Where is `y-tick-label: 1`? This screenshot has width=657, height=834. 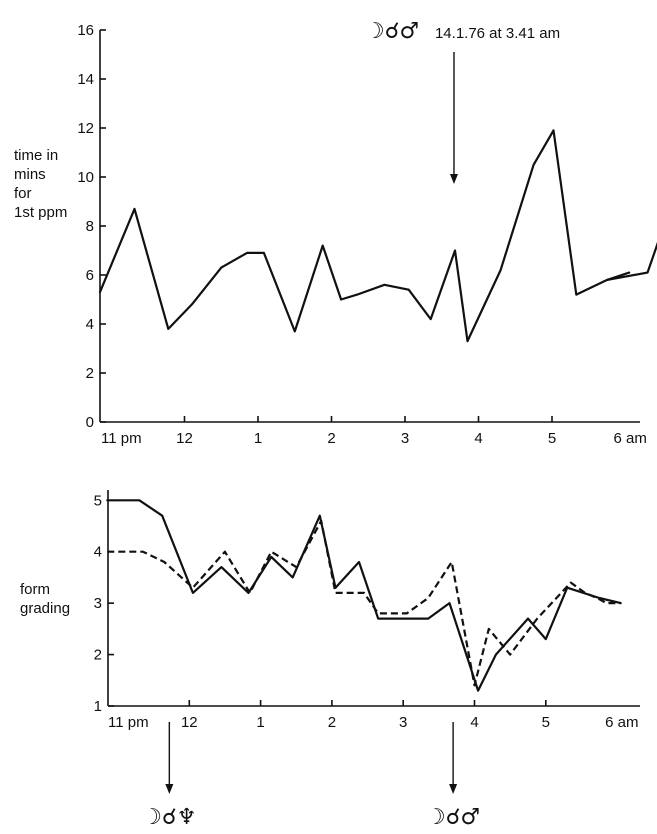 y-tick-label: 1 is located at coordinates (98, 706).